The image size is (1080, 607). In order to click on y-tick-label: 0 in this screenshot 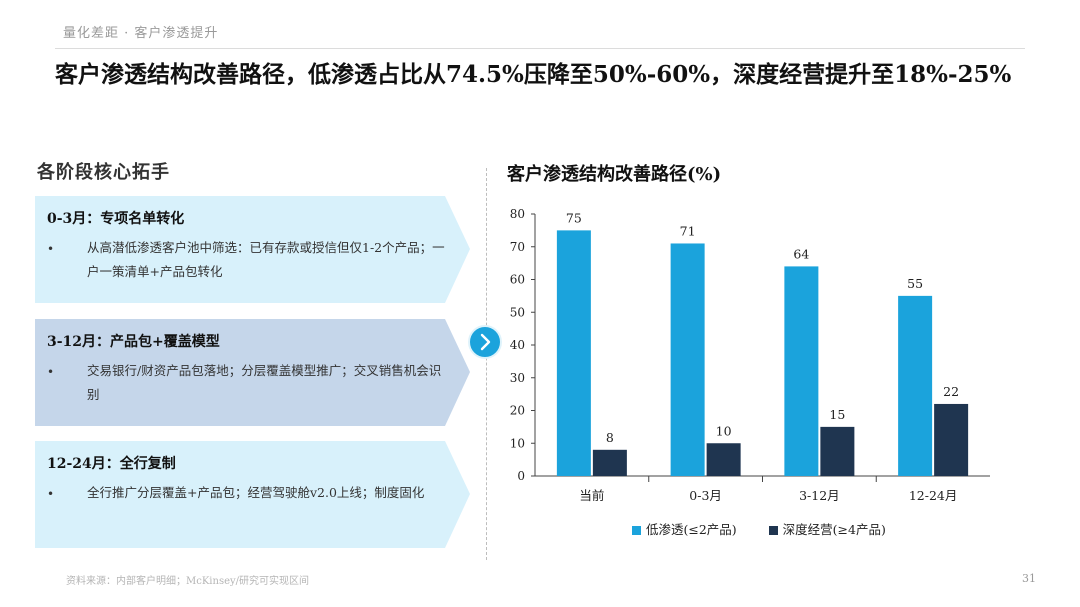, I will do `click(521, 476)`.